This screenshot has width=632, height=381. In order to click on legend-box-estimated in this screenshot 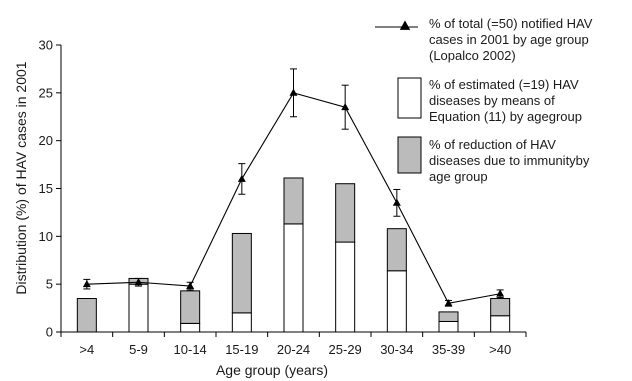, I will do `click(409, 98)`.